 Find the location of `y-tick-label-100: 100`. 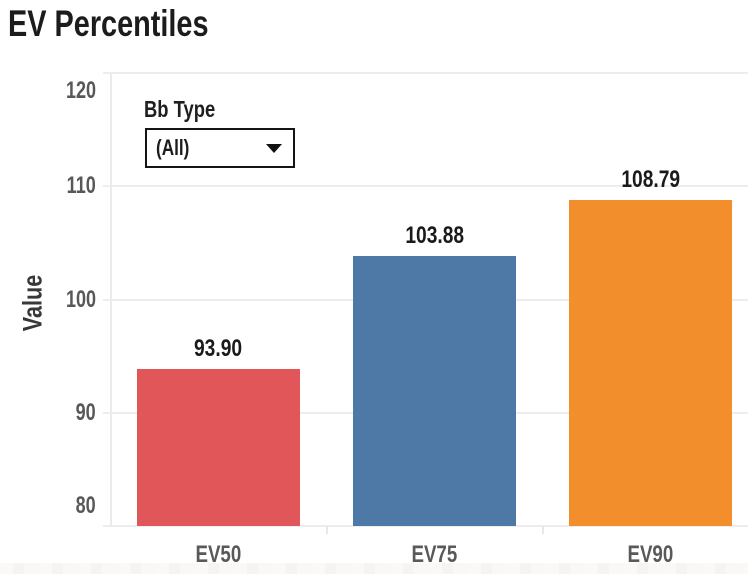

y-tick-label-100: 100 is located at coordinates (80, 299).